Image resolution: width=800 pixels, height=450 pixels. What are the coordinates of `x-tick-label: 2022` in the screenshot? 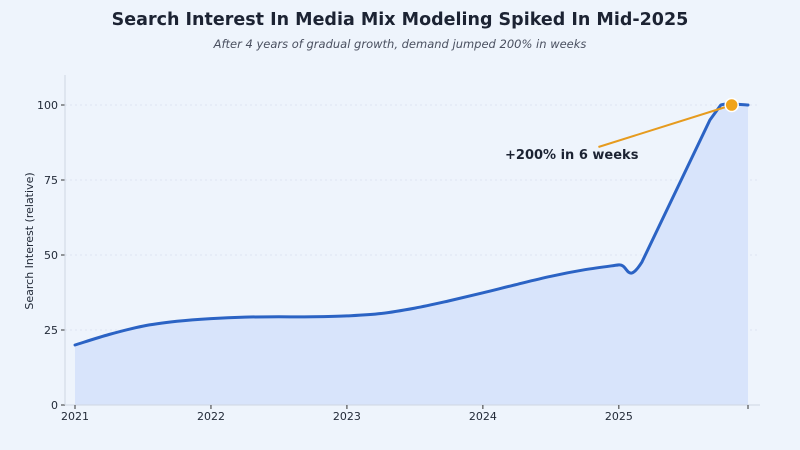 It's located at (211, 416).